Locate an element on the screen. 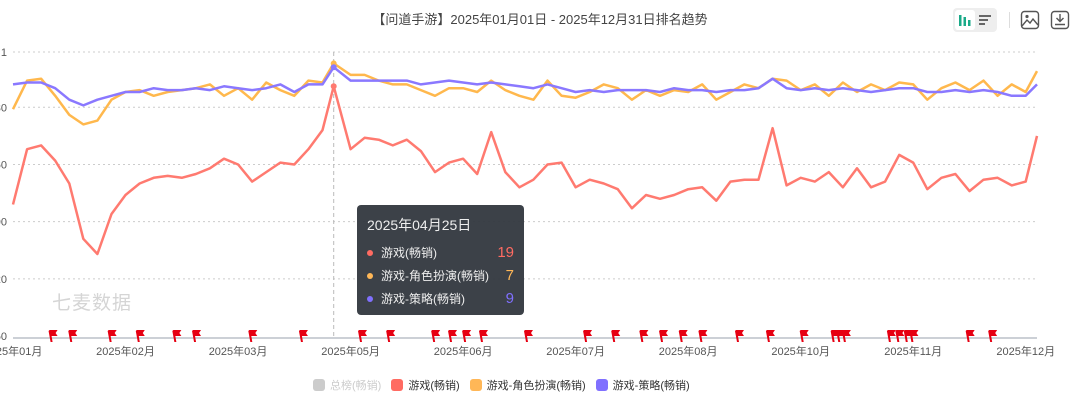  tooltip-value: 19 is located at coordinates (505, 252).